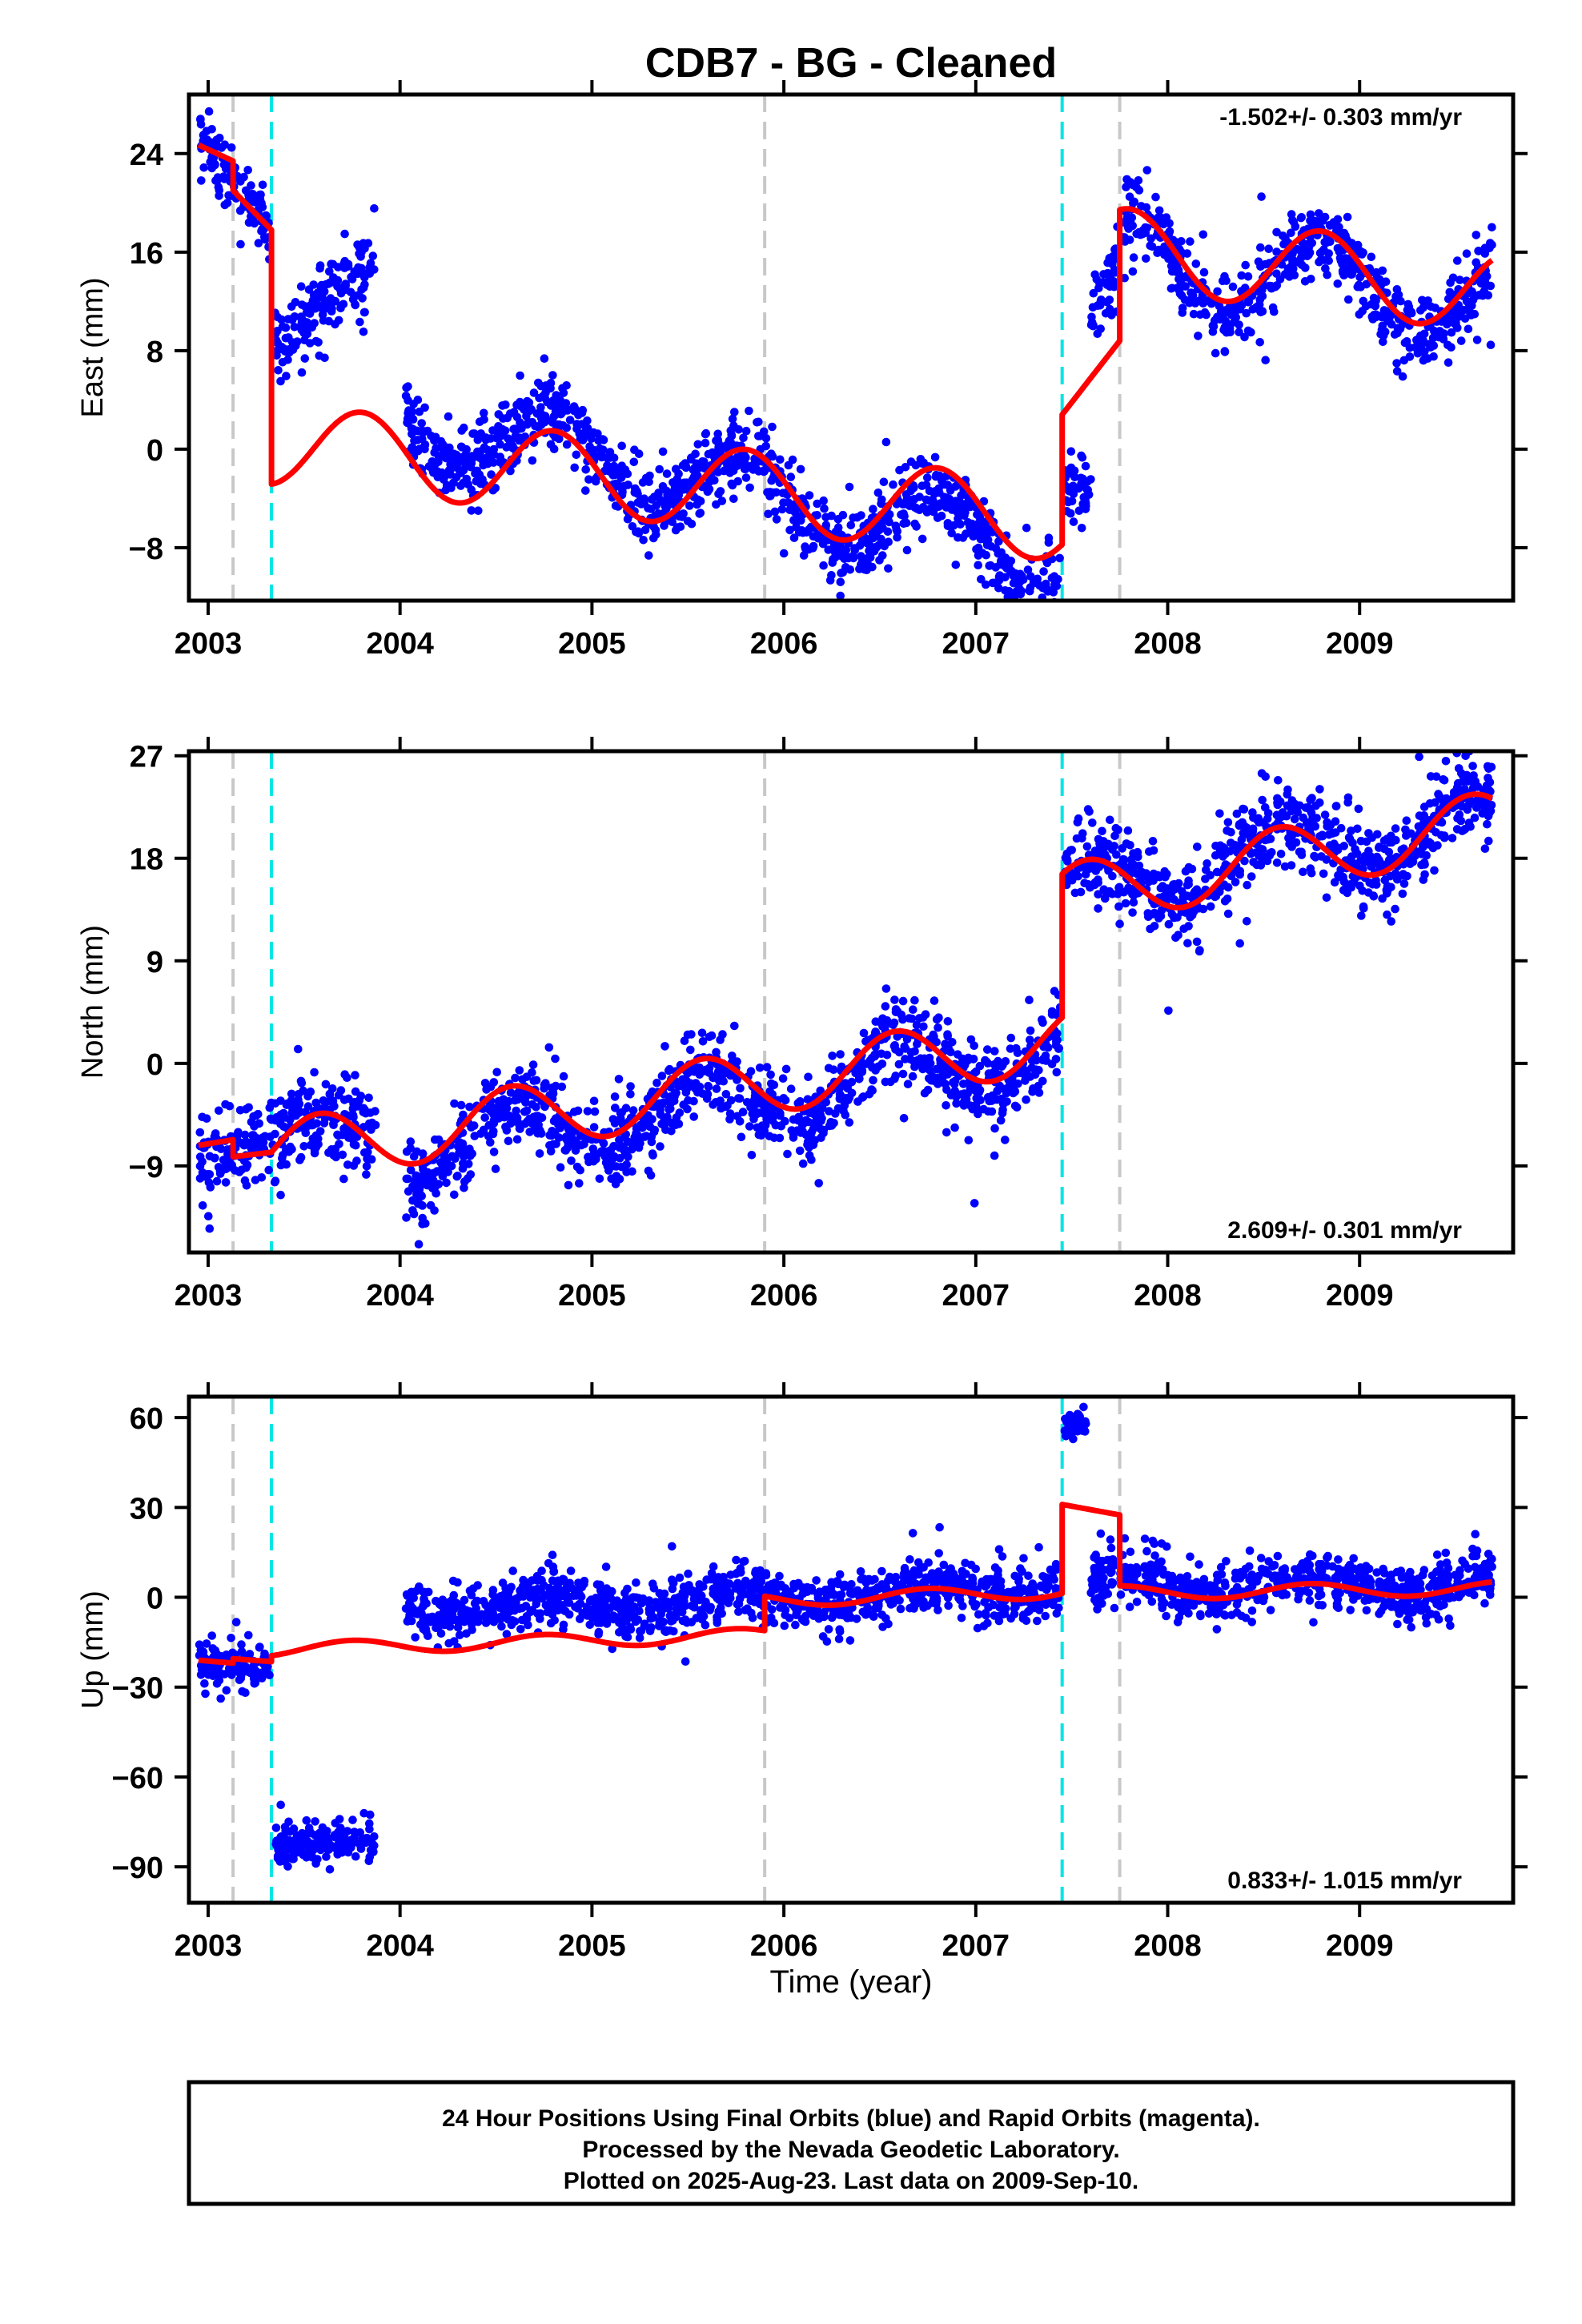 This screenshot has width=1582, height=2324. Describe the element at coordinates (209, 644) in the screenshot. I see `x-tick-label: 2003` at that location.